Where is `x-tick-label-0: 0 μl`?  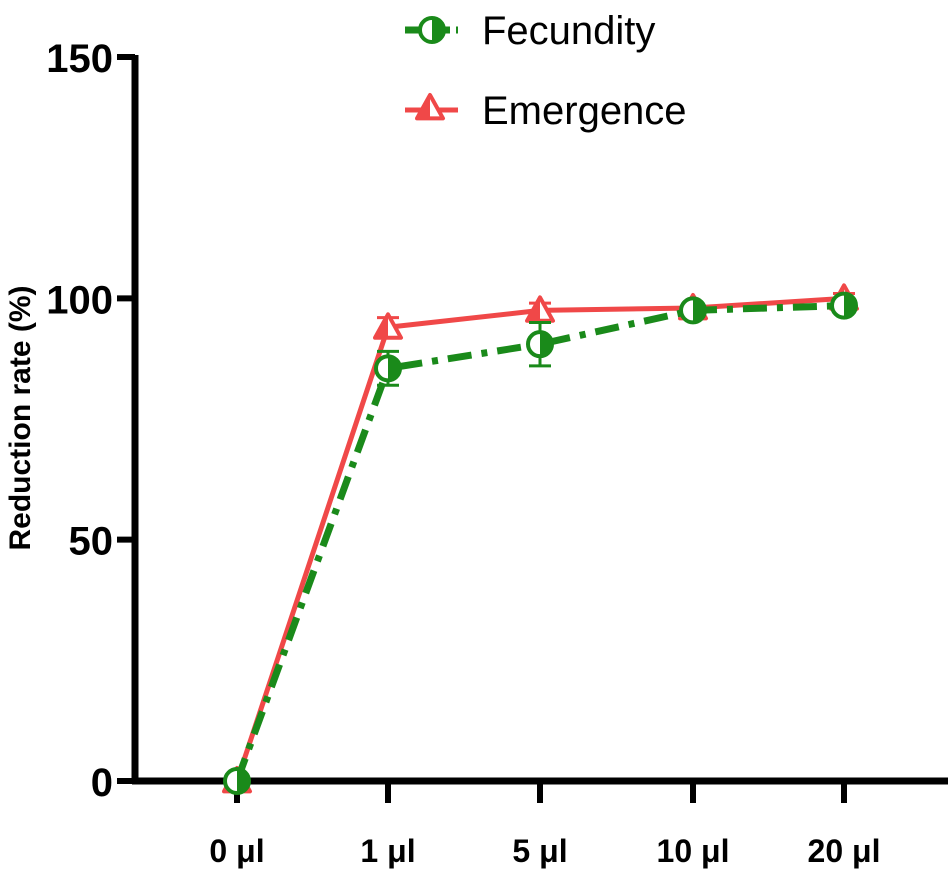 x-tick-label-0: 0 μl is located at coordinates (236, 851).